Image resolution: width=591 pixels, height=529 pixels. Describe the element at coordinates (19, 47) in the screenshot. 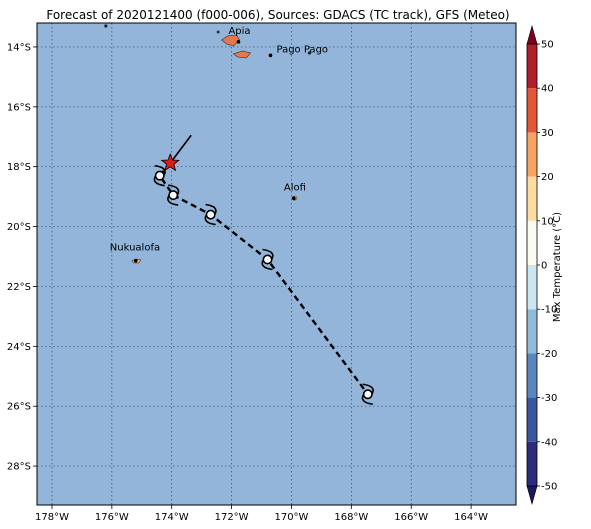

I see `y-tick-label: 14°S` at that location.